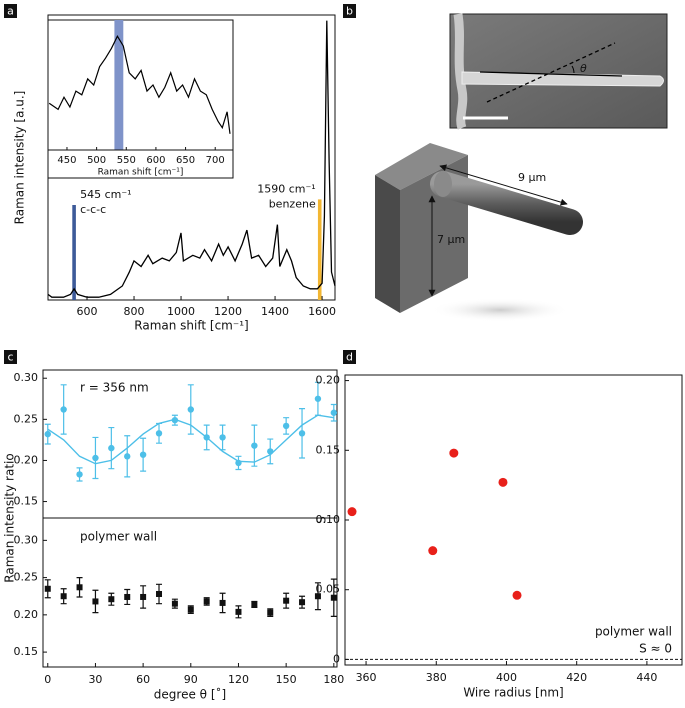  I want to click on length-arrow, so click(503, 185).